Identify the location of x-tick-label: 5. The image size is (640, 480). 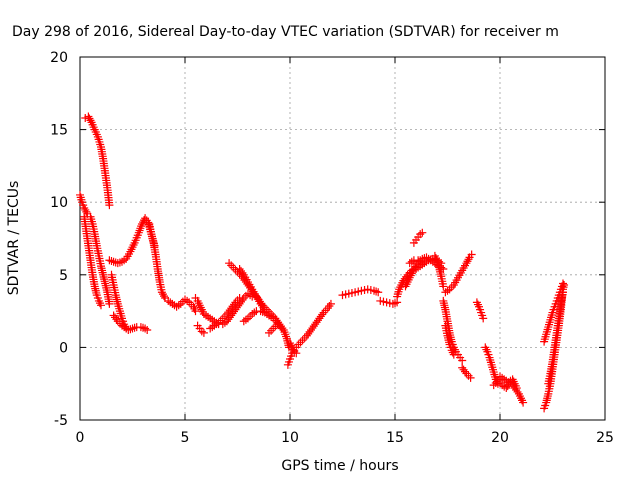
(185, 438).